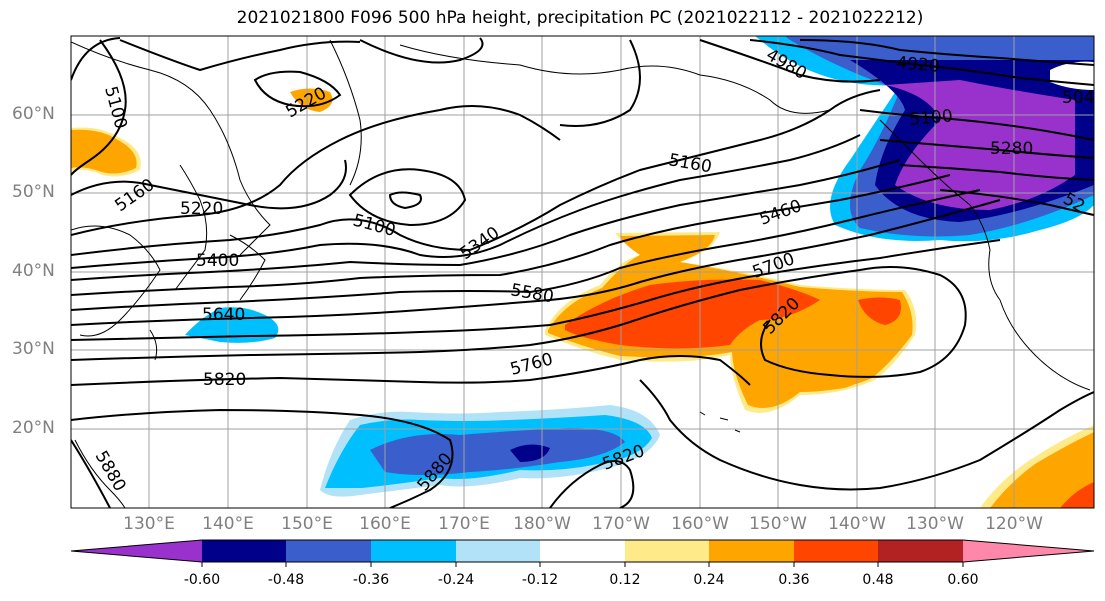 The image size is (1105, 601). Describe the element at coordinates (456, 580) in the screenshot. I see `colorbar-tick: -0.24` at that location.